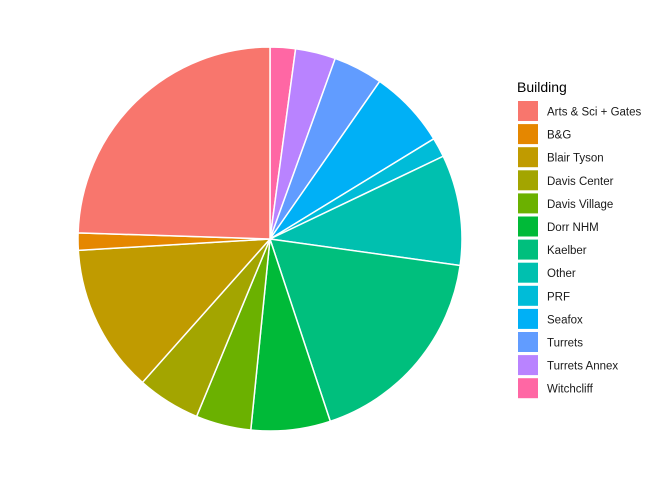 The width and height of the screenshot is (672, 485). Describe the element at coordinates (528, 318) in the screenshot. I see `legend-key-seafox` at that location.